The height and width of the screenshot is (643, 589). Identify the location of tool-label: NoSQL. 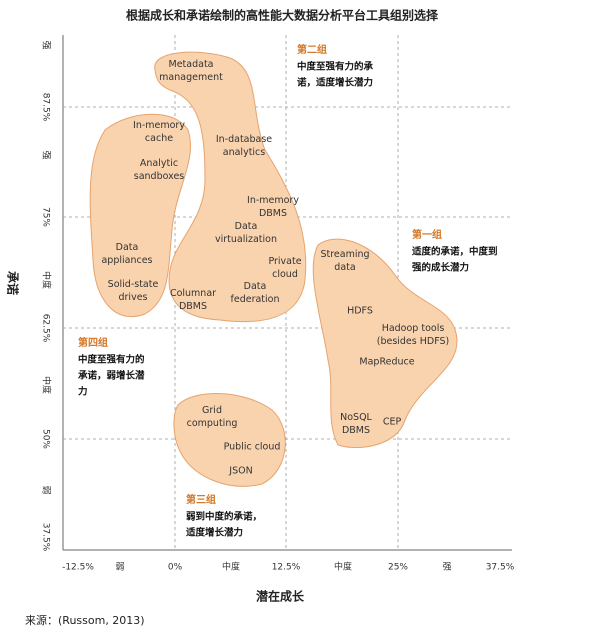
(356, 417).